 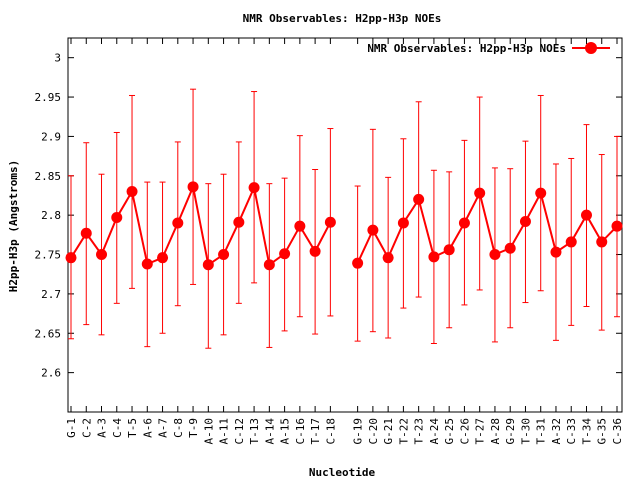 I want to click on x-tick-label: G-25, so click(x=449, y=431).